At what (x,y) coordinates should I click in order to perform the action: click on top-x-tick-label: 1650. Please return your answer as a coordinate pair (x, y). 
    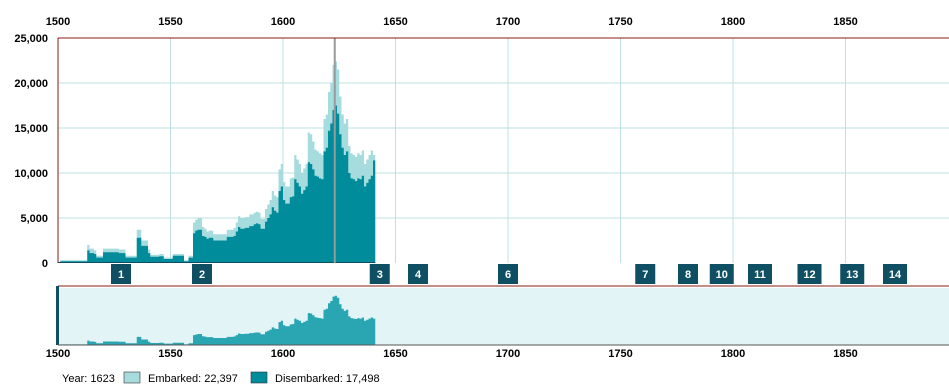
    Looking at the image, I should click on (395, 22).